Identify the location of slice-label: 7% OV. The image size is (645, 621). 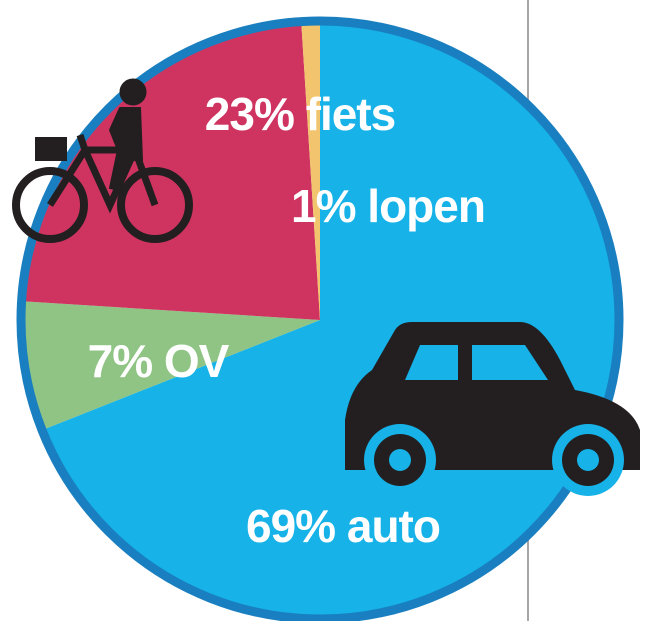
(159, 361).